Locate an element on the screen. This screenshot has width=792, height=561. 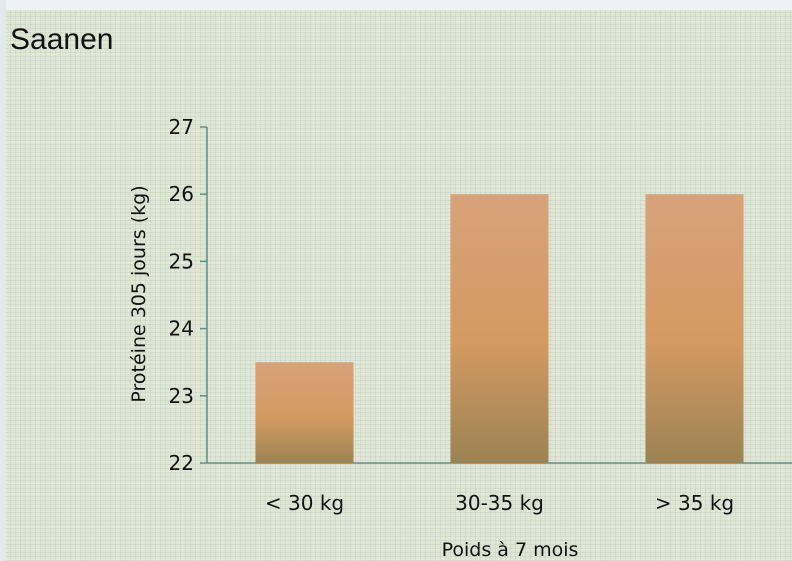
x-axis-title: Poids à 7 mois is located at coordinates (510, 550).